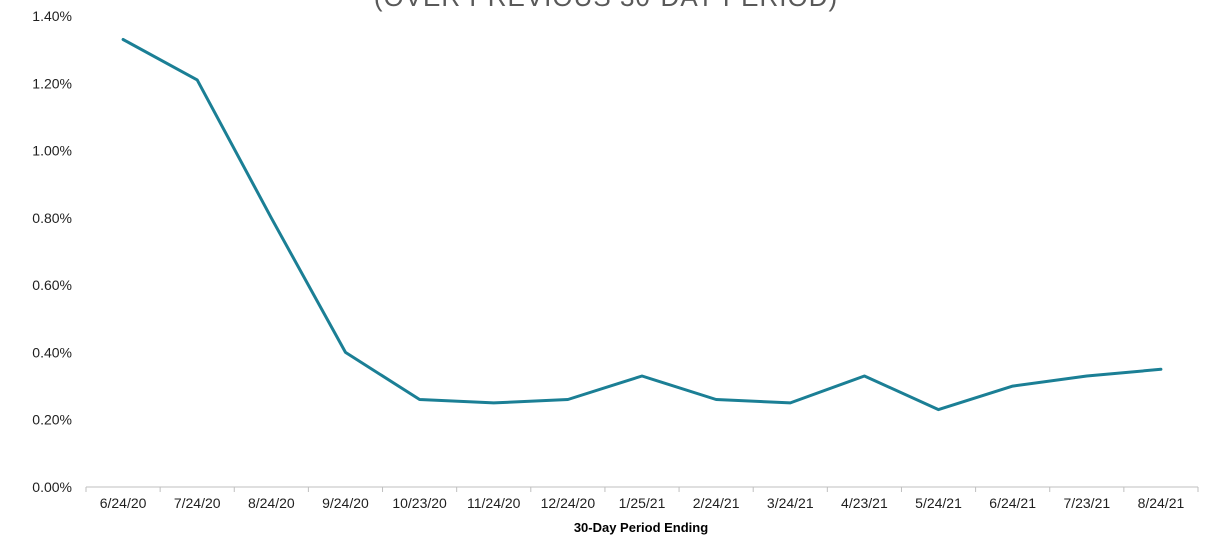  I want to click on x-tick-label: 3/24/21, so click(790, 503).